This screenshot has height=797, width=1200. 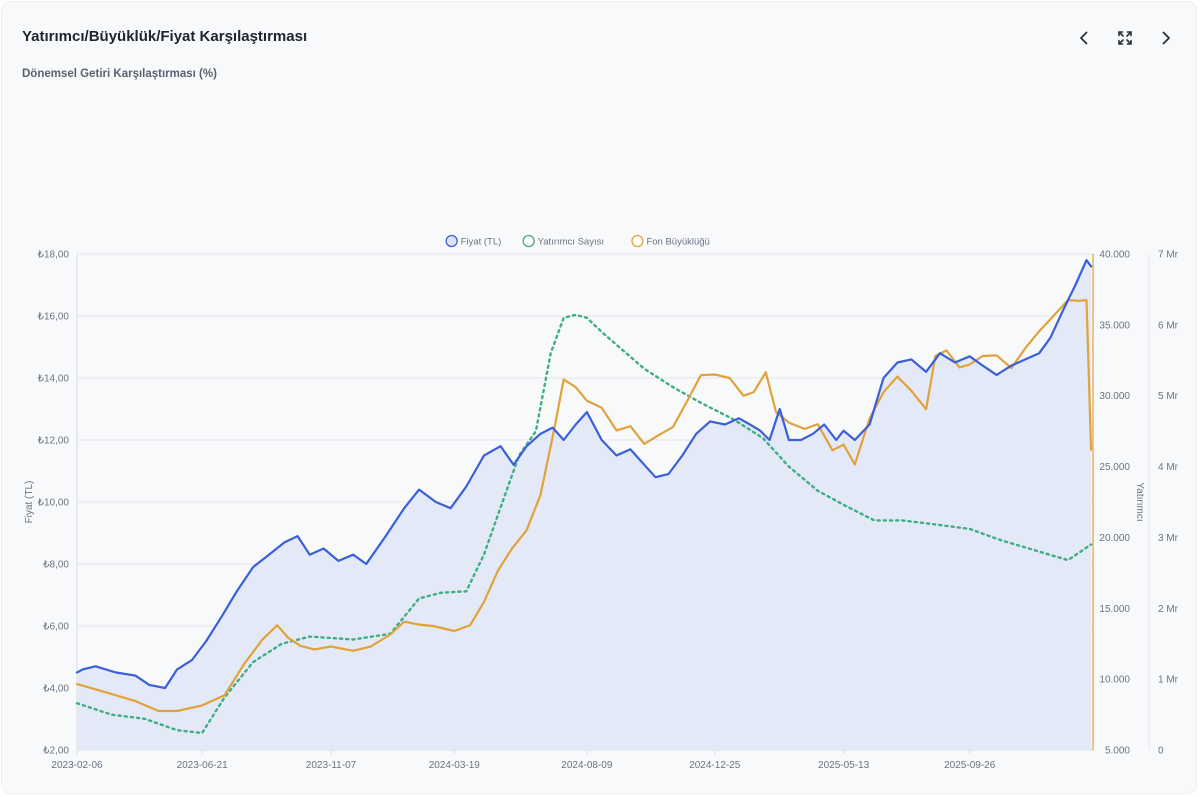 I want to click on y-tick-label-right2: 2 Mr, so click(x=1168, y=609).